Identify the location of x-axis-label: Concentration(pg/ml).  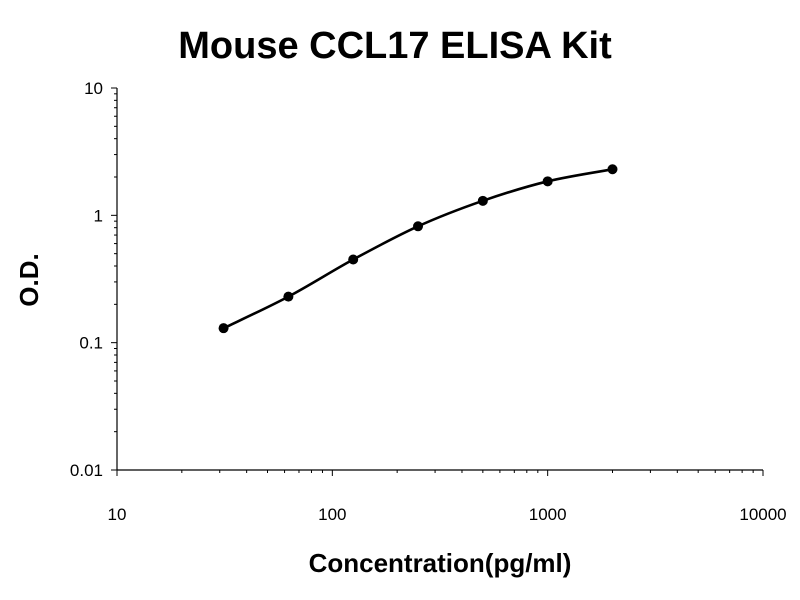
(440, 563).